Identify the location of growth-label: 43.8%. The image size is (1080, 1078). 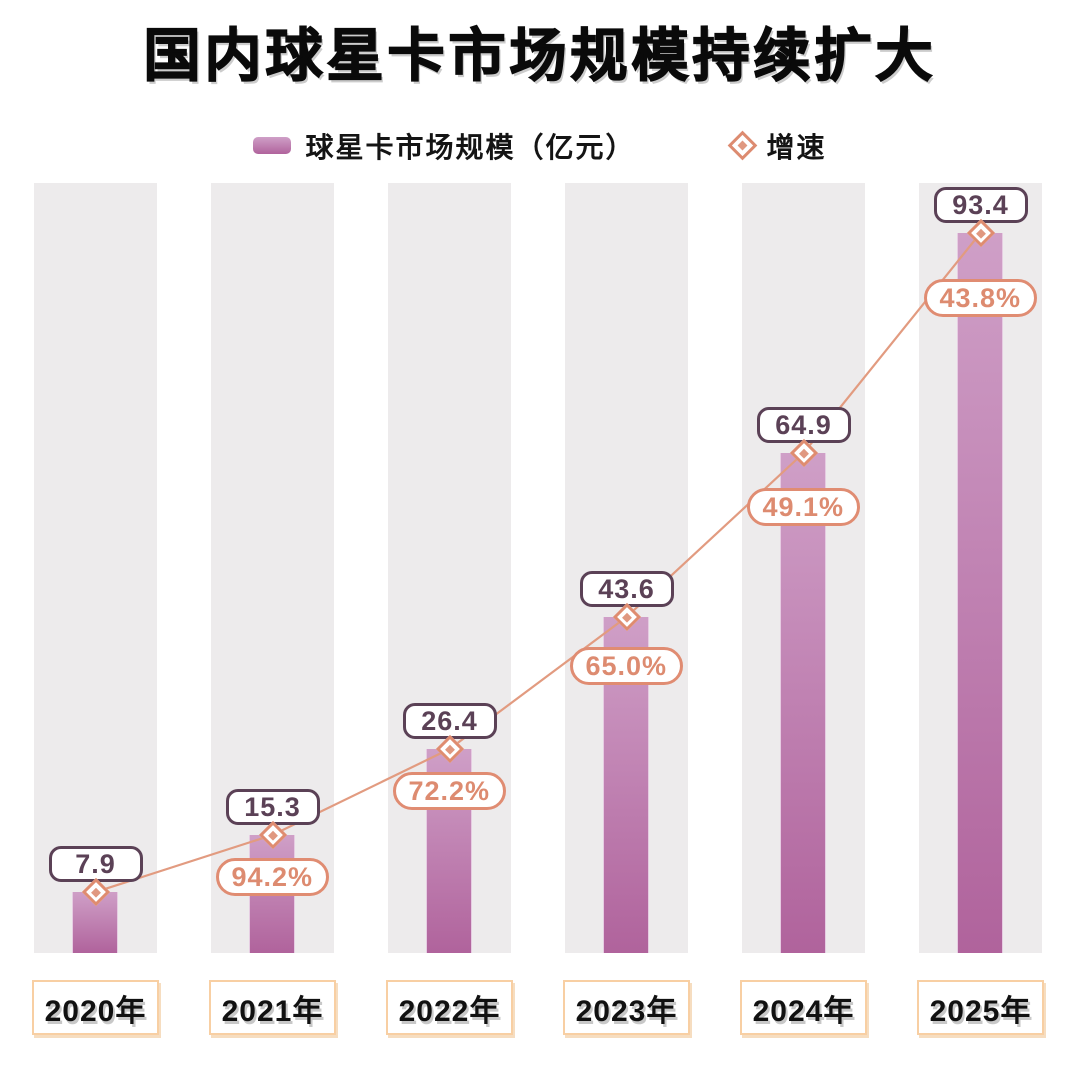
(980, 298).